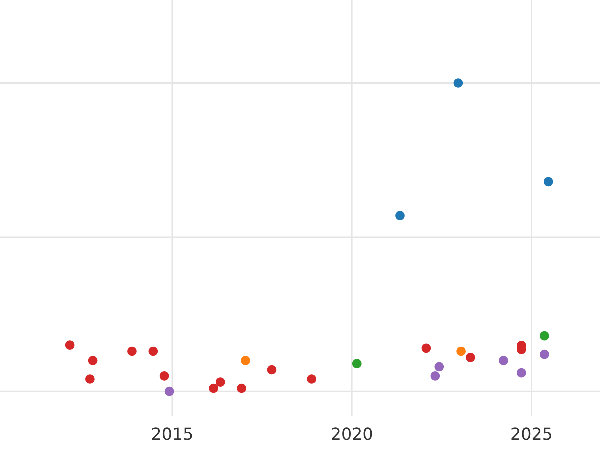 The image size is (600, 450). What do you see at coordinates (172, 434) in the screenshot?
I see `x-tick-label: 2015` at bounding box center [172, 434].